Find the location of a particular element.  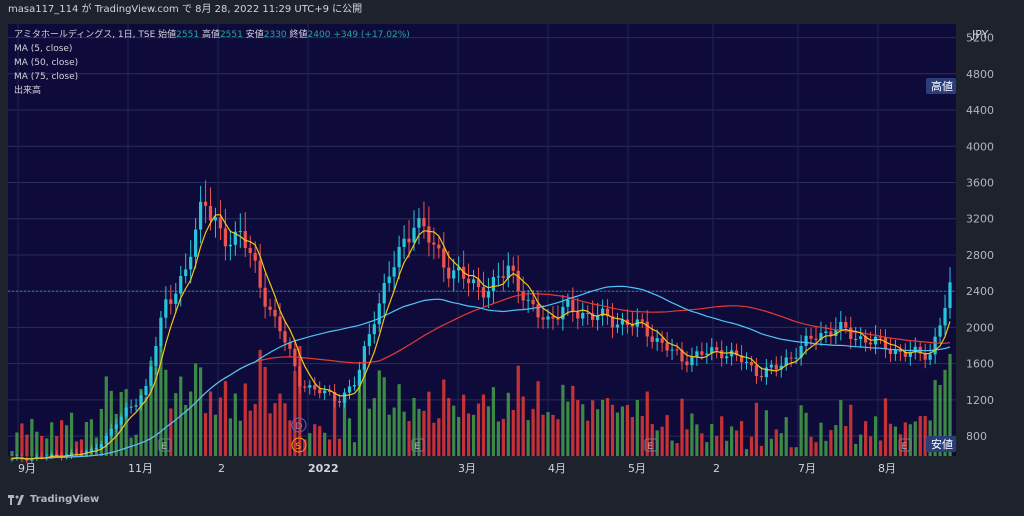

ma5-legend: MA (5, close) is located at coordinates (43, 49).